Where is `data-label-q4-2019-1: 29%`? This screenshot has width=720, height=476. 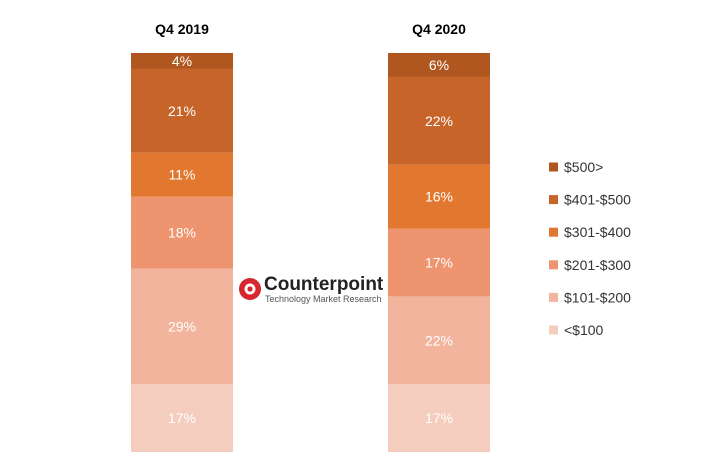
data-label-q4-2019-1: 29% is located at coordinates (182, 326).